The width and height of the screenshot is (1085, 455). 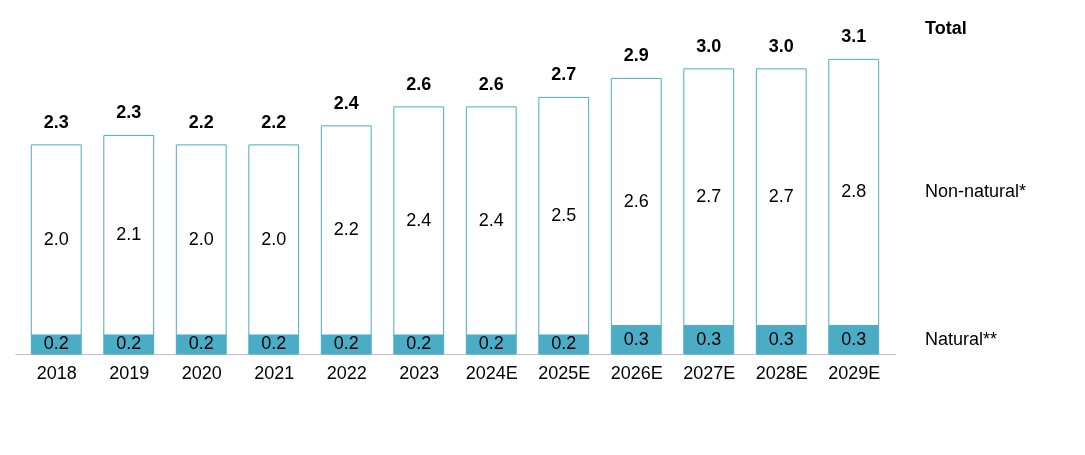 I want to click on text: Non-natural*, so click(x=976, y=191).